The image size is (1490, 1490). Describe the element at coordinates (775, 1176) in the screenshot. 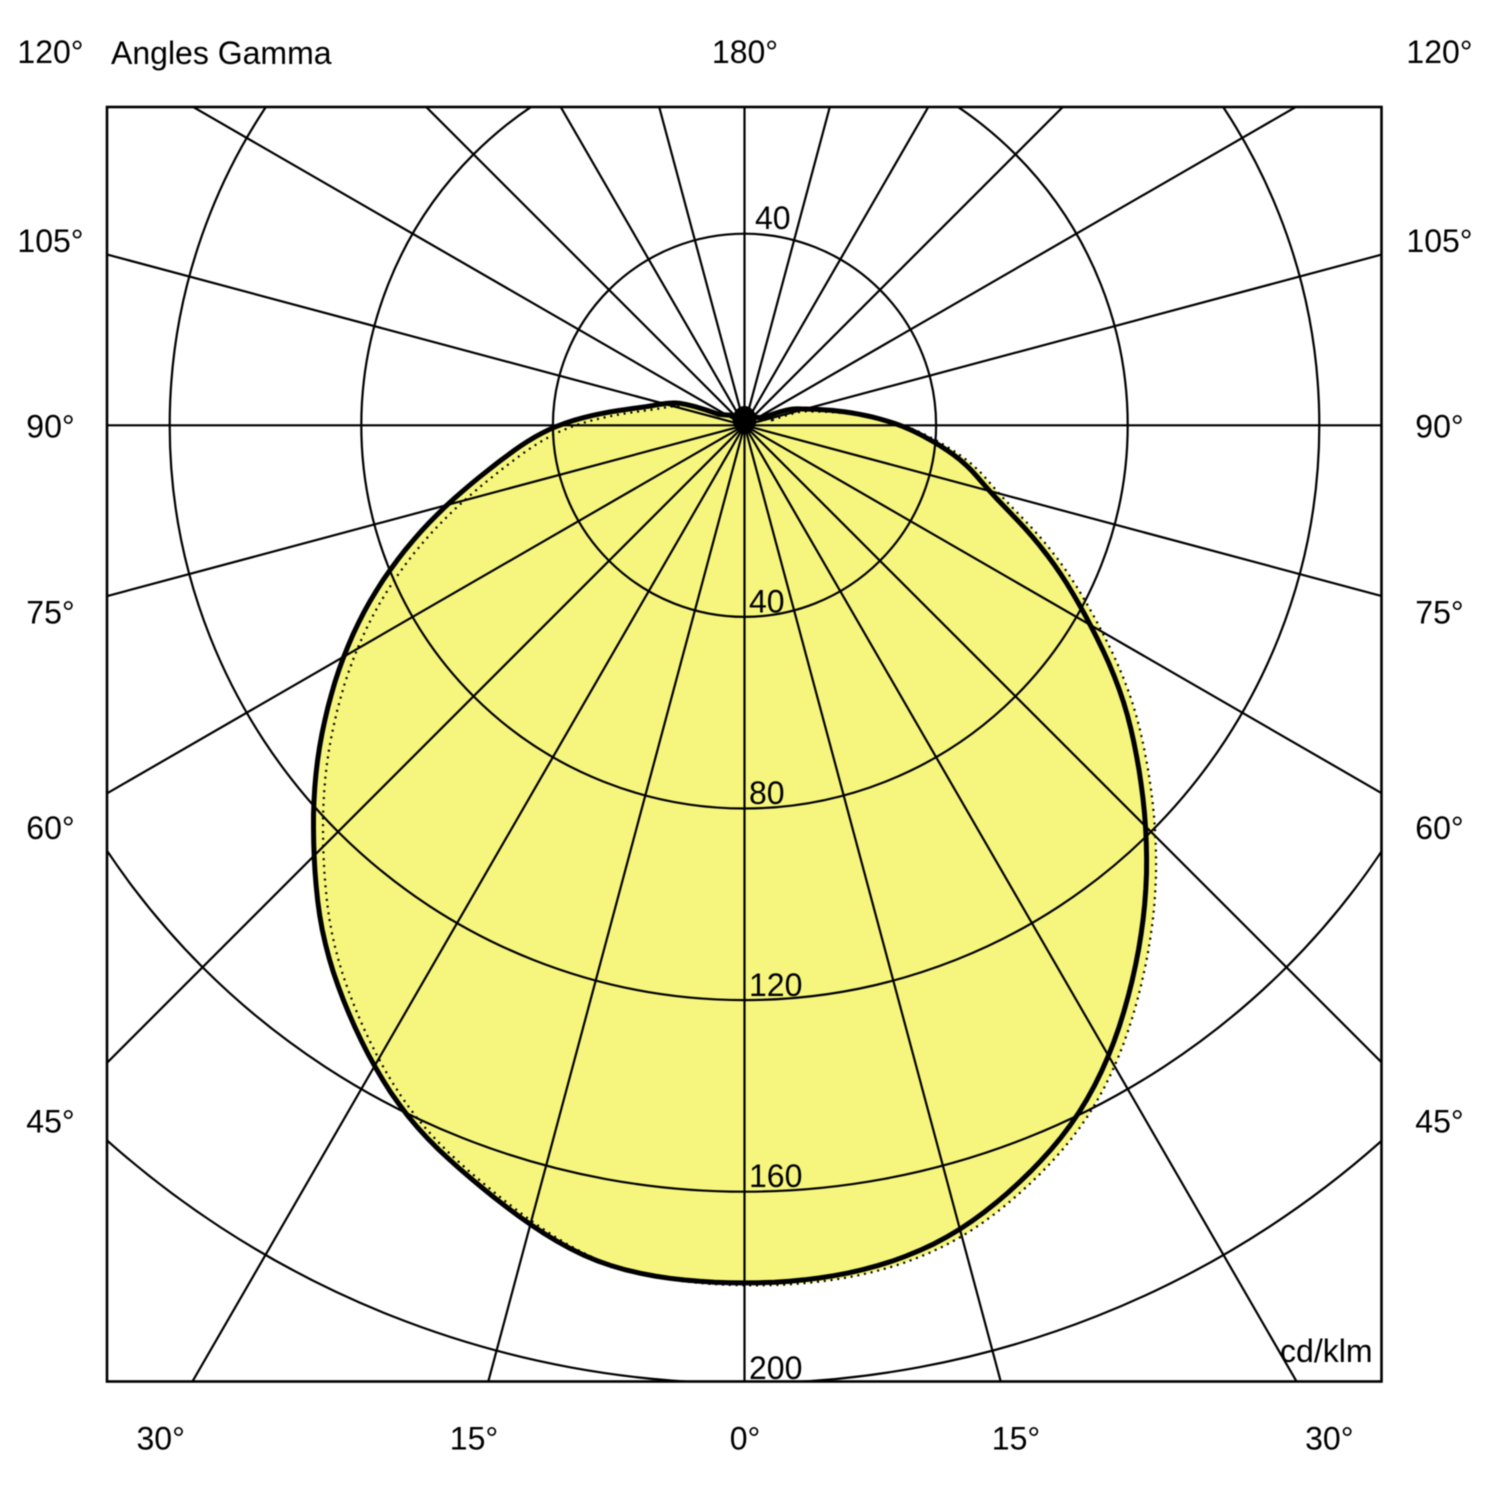

I see `svg-text: 160` at that location.